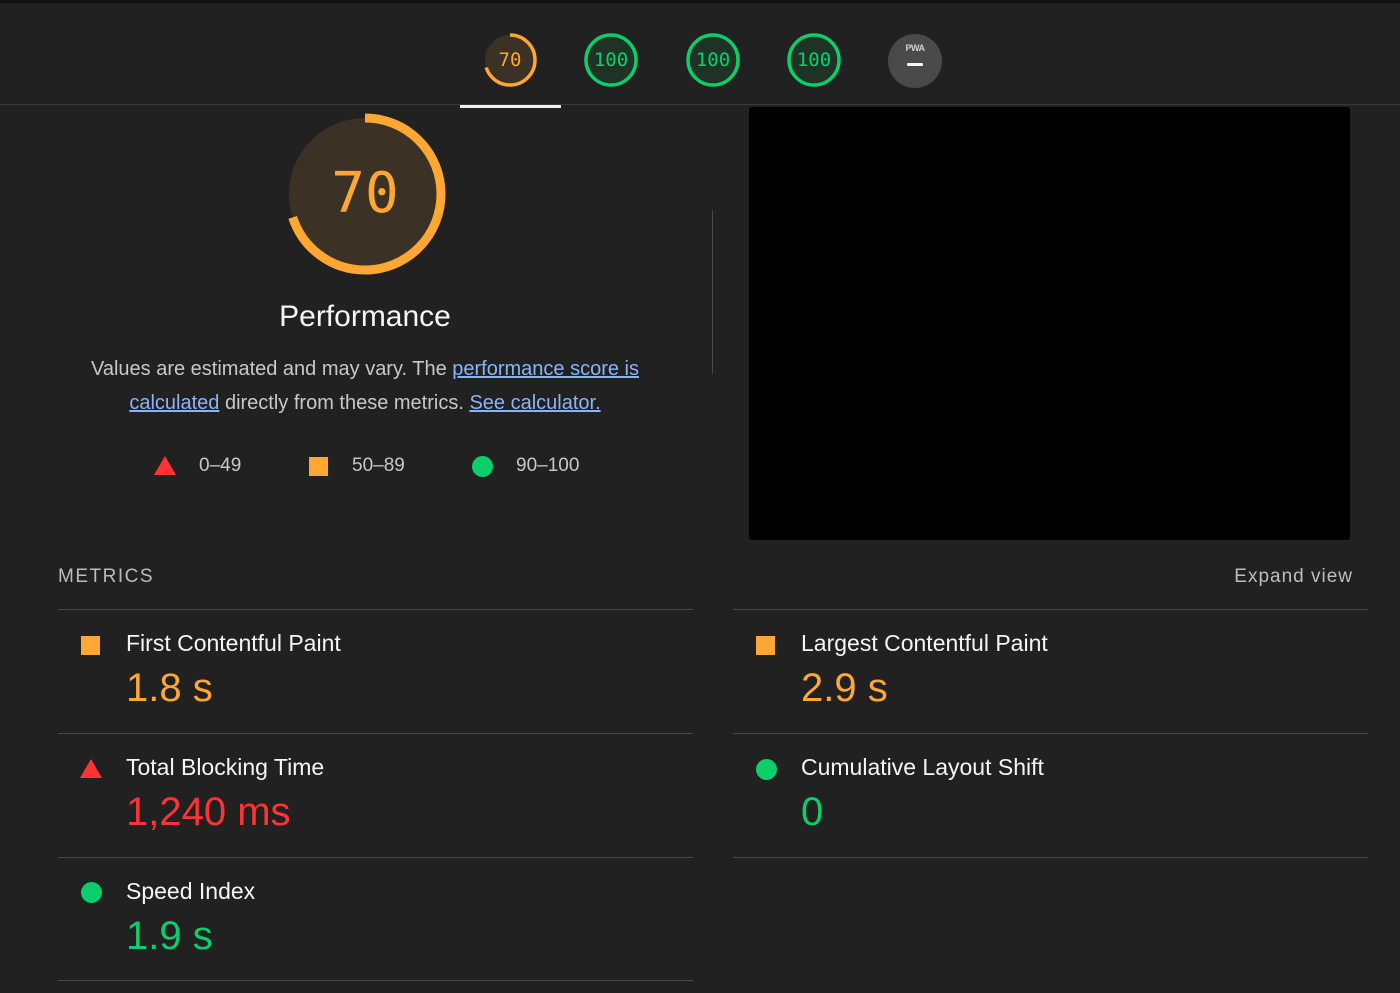 This screenshot has height=993, width=1400. I want to click on legend-range: 50–89, so click(378, 465).